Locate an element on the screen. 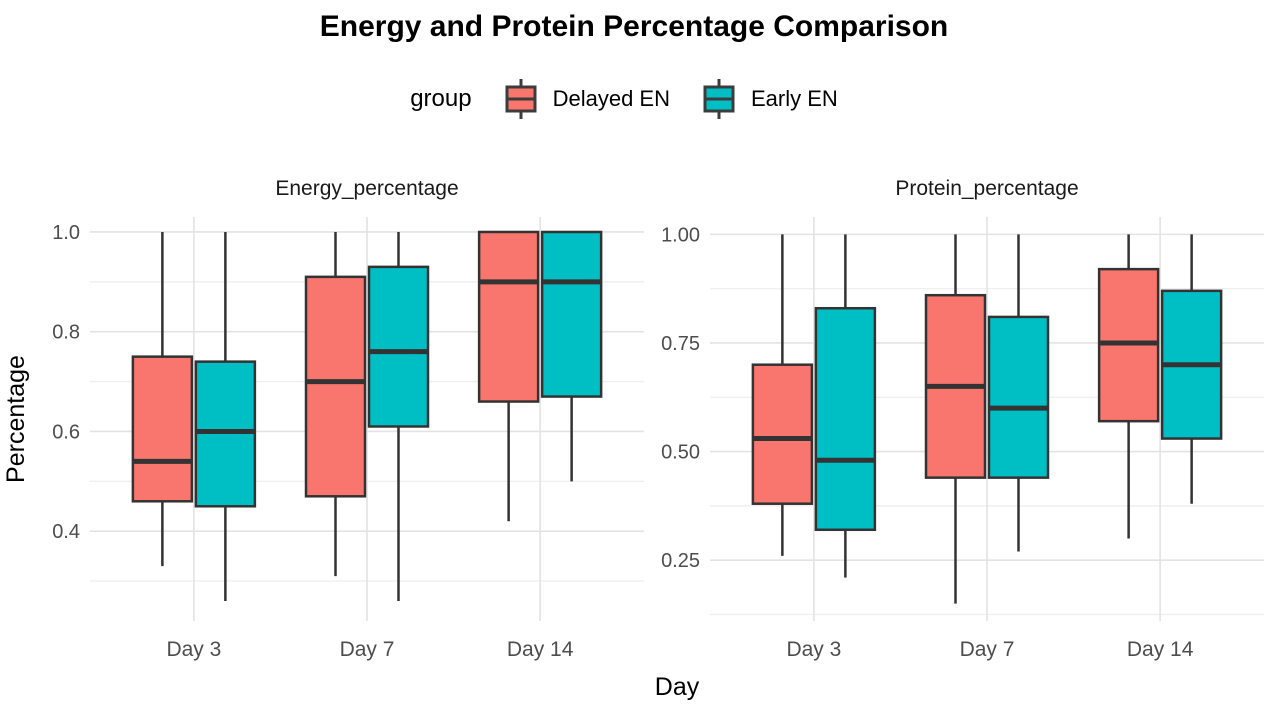 The image size is (1268, 712). box-energy-percentage-day-7-early-en is located at coordinates (398, 416).